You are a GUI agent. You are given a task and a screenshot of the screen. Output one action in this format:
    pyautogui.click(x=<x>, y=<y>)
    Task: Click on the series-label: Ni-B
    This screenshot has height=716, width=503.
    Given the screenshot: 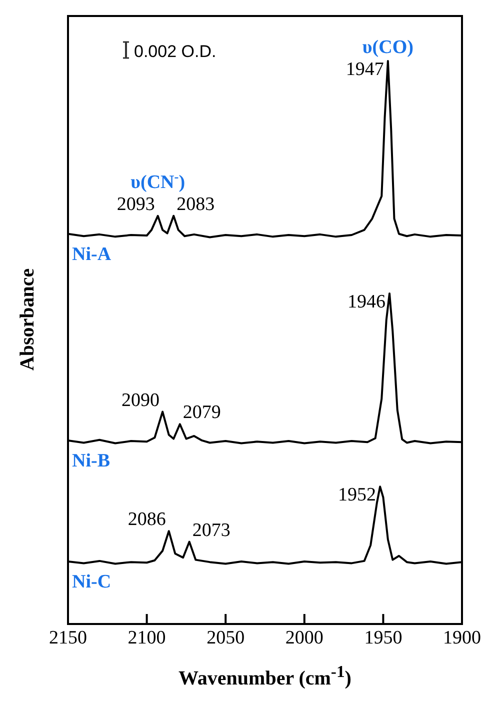 What is the action you would take?
    pyautogui.click(x=91, y=461)
    